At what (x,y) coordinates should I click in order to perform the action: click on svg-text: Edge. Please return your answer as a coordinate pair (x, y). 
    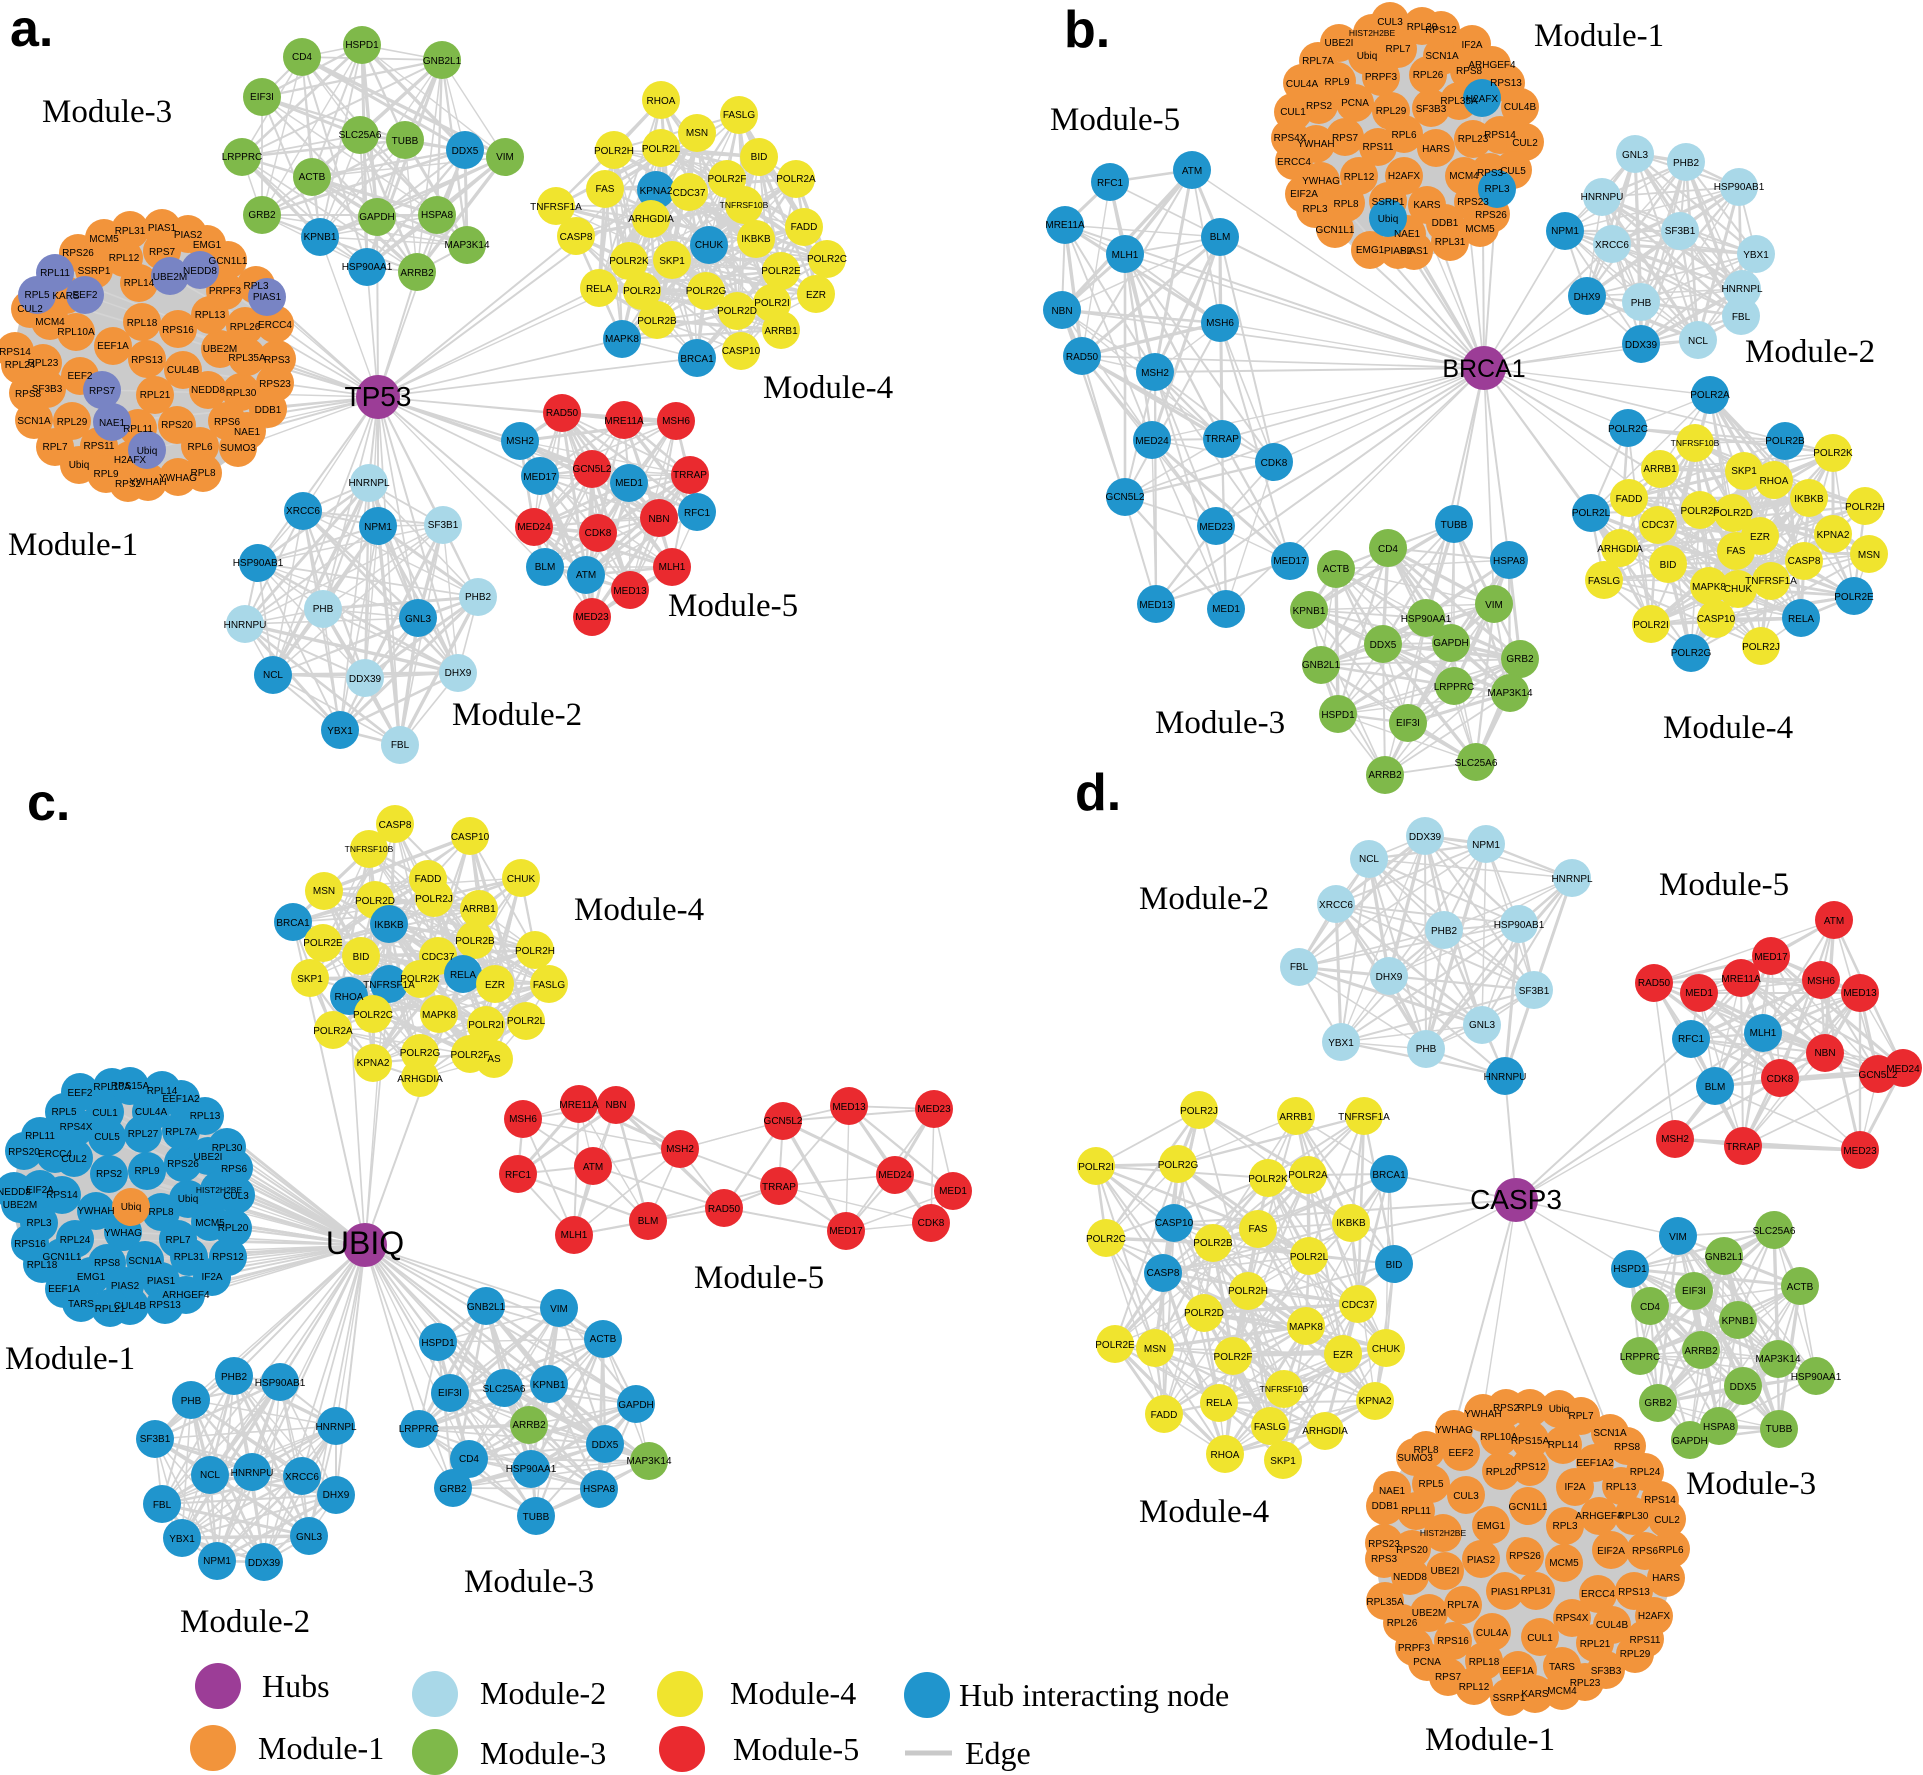
    Looking at the image, I should click on (998, 1753).